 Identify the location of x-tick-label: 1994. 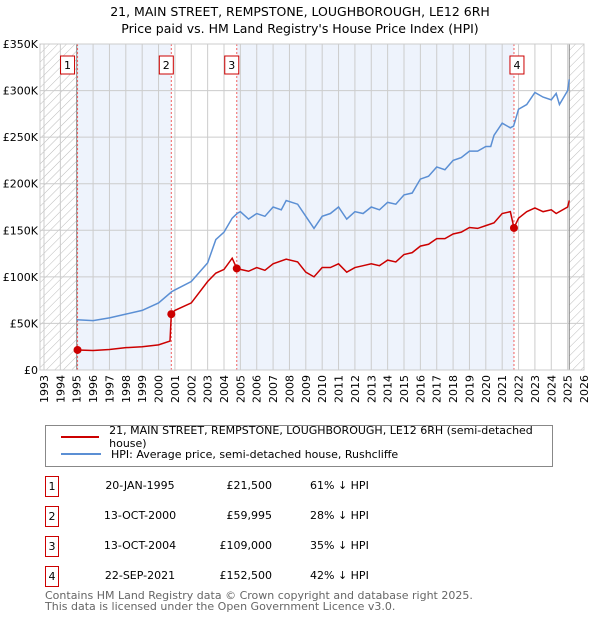
(60, 389).